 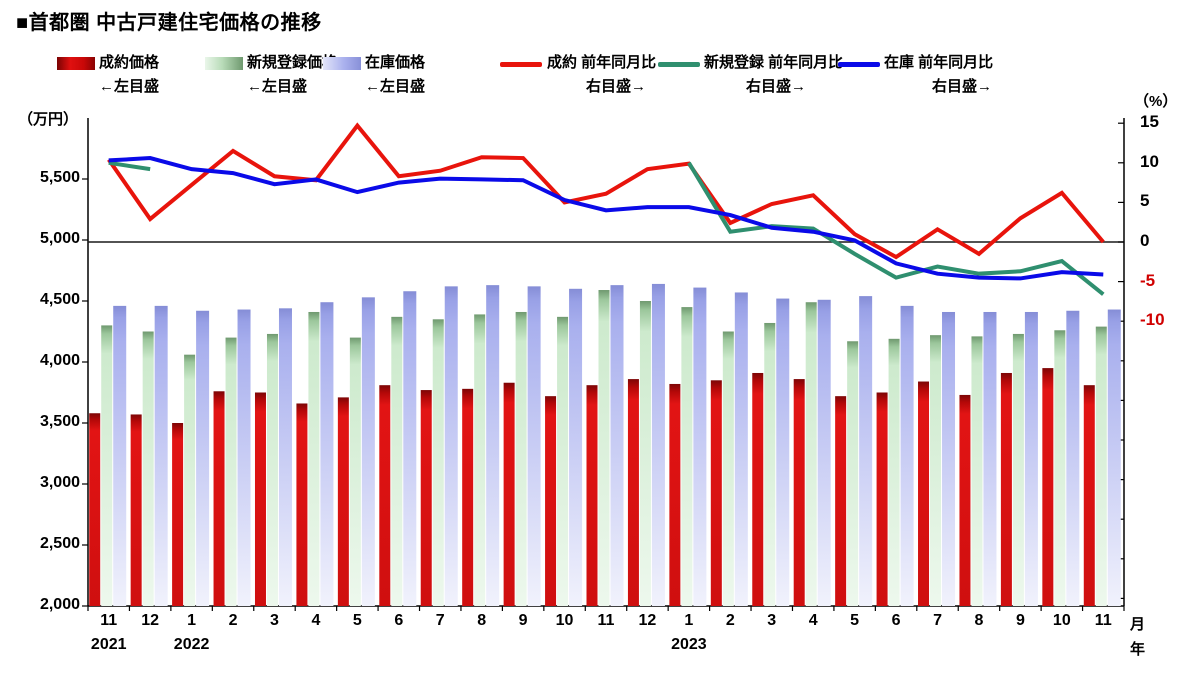 I want to click on right-axis-tick-15: 15, so click(x=1149, y=122).